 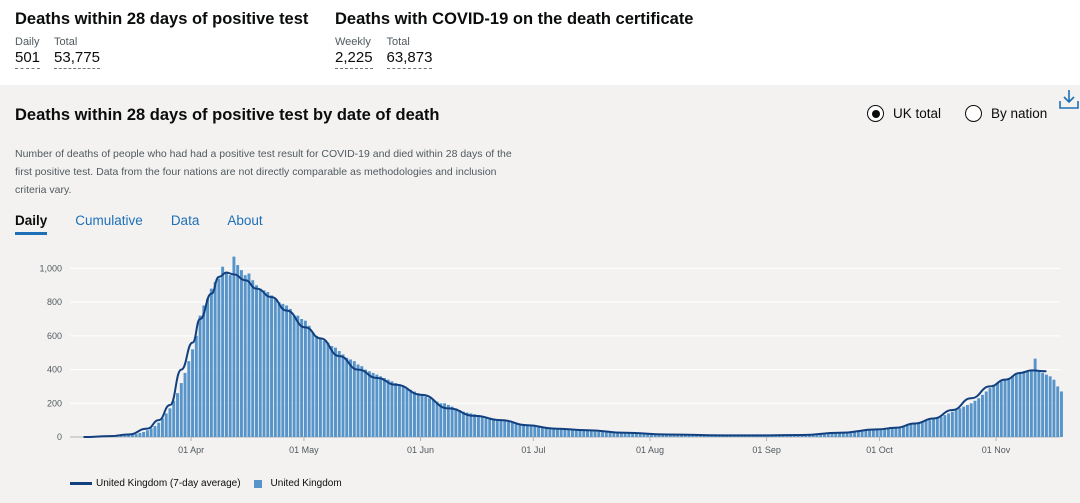 I want to click on metric-daily: Daily 501, so click(x=28, y=52).